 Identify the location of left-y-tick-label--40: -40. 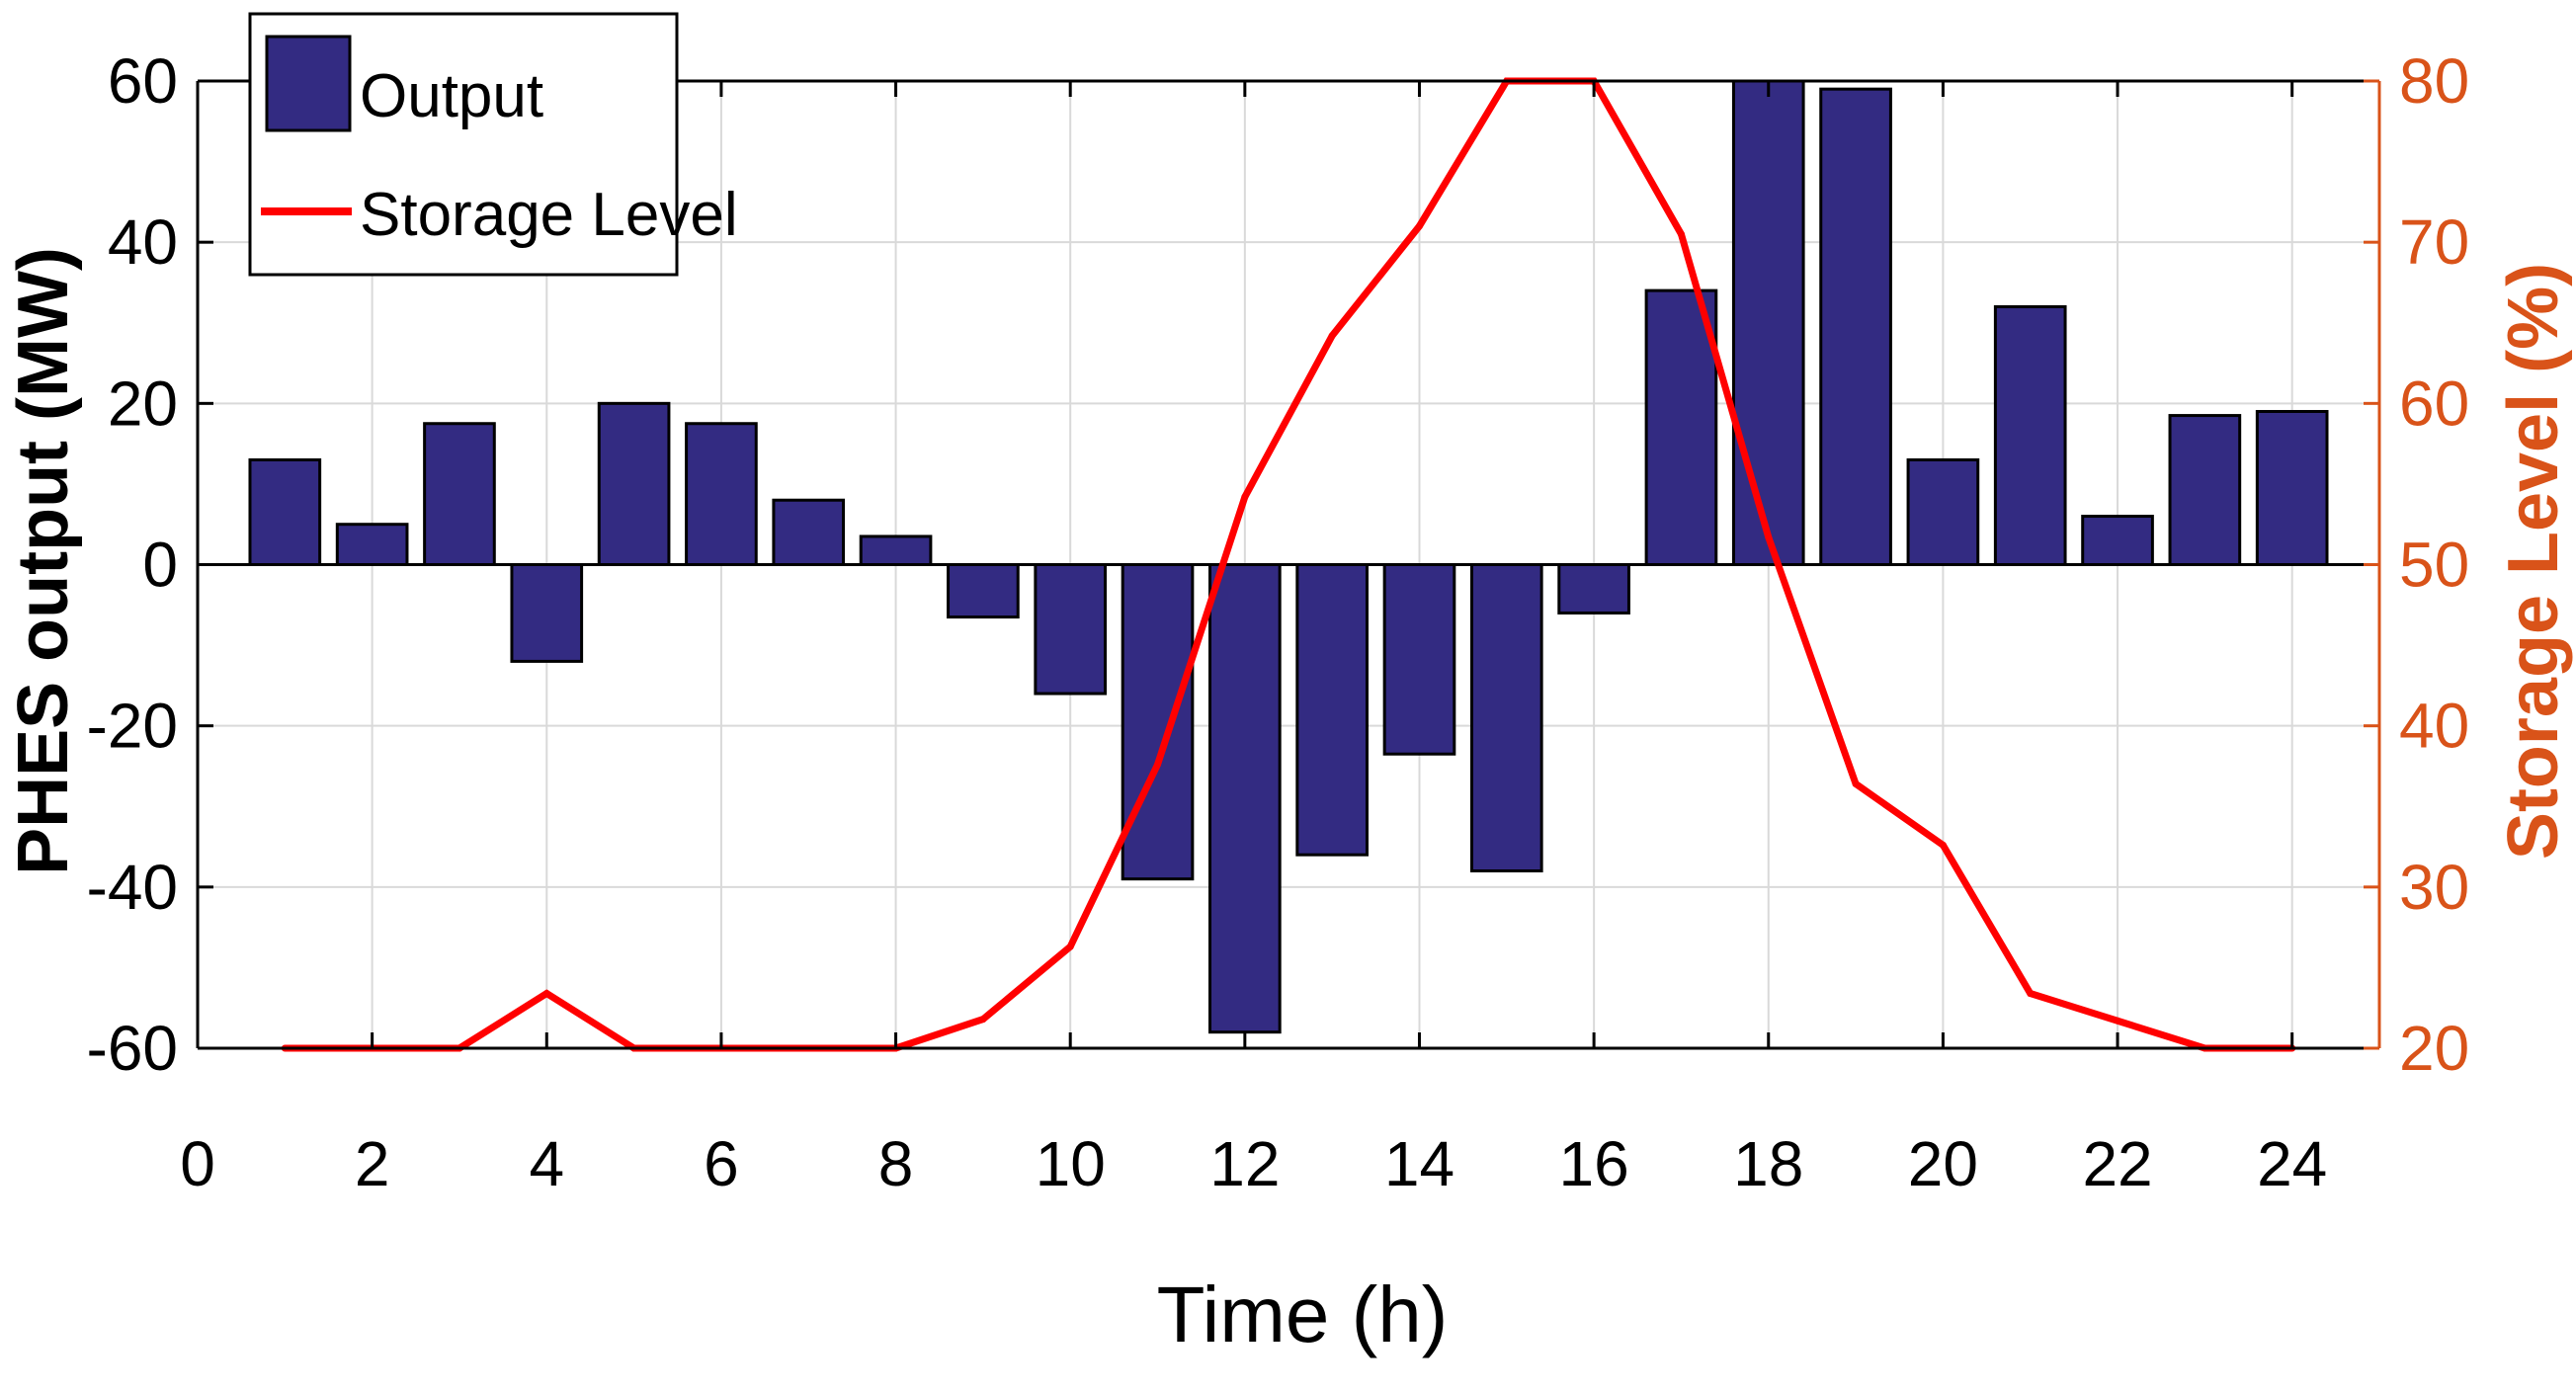
(133, 888).